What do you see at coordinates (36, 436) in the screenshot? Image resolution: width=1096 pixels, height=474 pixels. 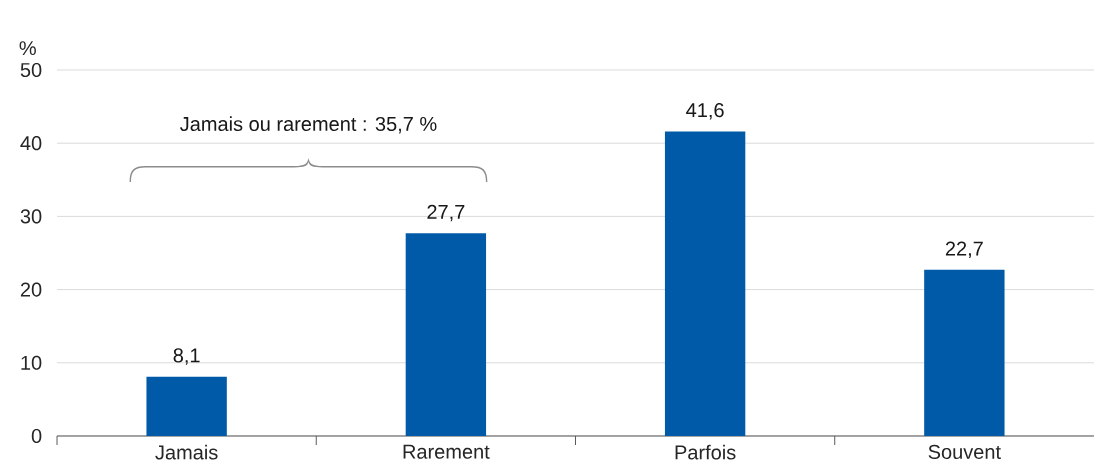 I see `y-tick-label: 0` at bounding box center [36, 436].